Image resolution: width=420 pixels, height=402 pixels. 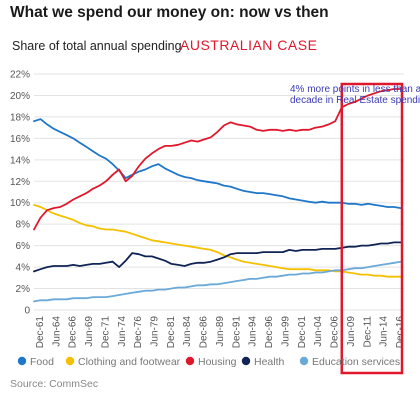 I want to click on highlight-box, so click(x=372, y=228).